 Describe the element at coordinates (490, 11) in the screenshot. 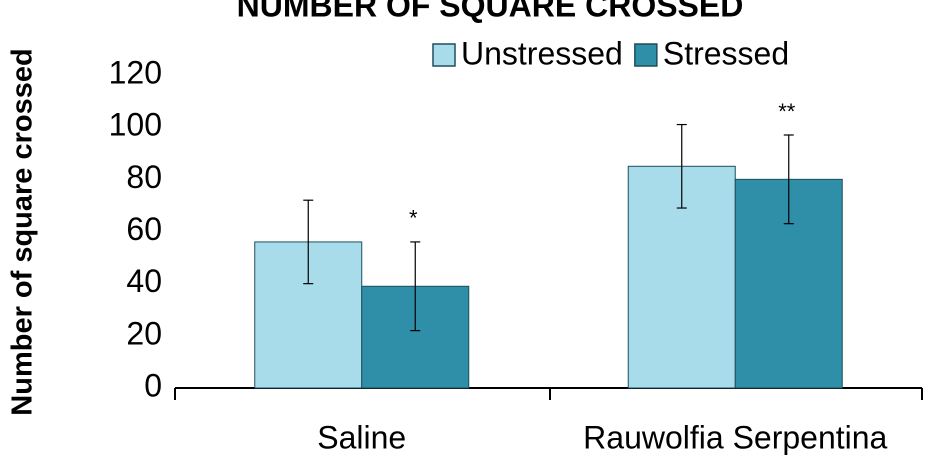

I see `chart-title: NUMBER OF SQUARE CROSSED` at that location.